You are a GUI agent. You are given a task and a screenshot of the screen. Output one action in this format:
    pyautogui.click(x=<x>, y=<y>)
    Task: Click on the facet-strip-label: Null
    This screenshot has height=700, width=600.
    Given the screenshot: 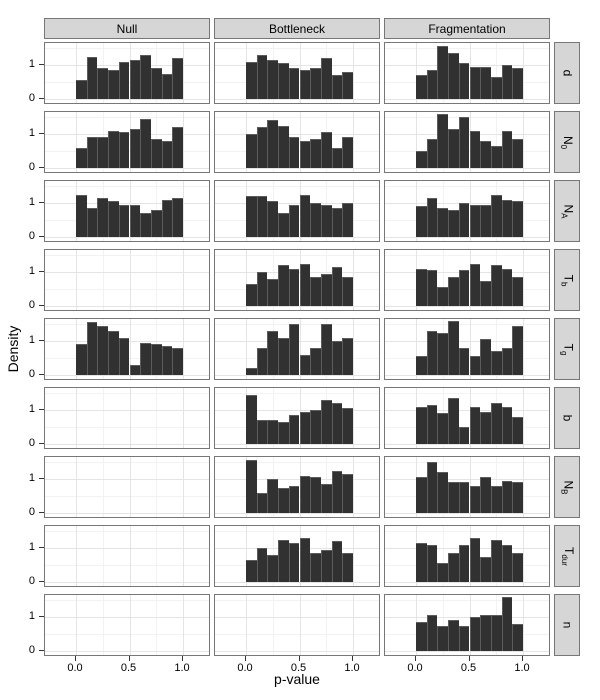 What is the action you would take?
    pyautogui.click(x=127, y=28)
    